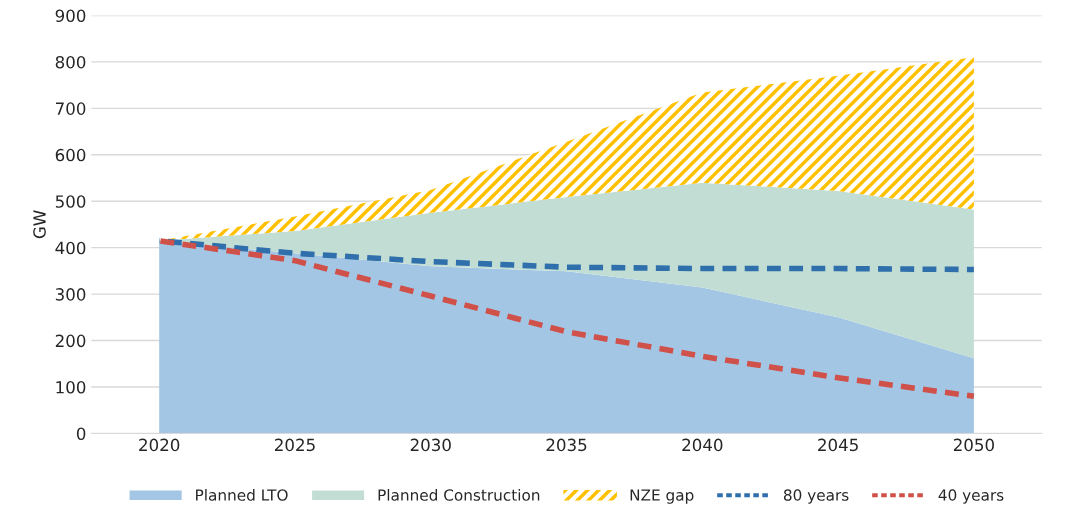  Describe the element at coordinates (70, 341) in the screenshot. I see `y-tick-label: 200` at that location.